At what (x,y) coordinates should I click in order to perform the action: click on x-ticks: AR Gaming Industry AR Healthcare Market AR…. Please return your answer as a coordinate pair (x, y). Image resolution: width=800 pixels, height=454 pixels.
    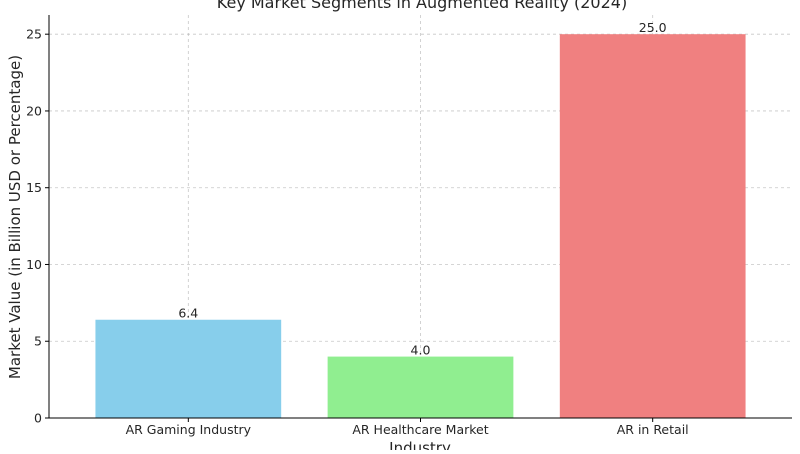
    Looking at the image, I should click on (407, 427).